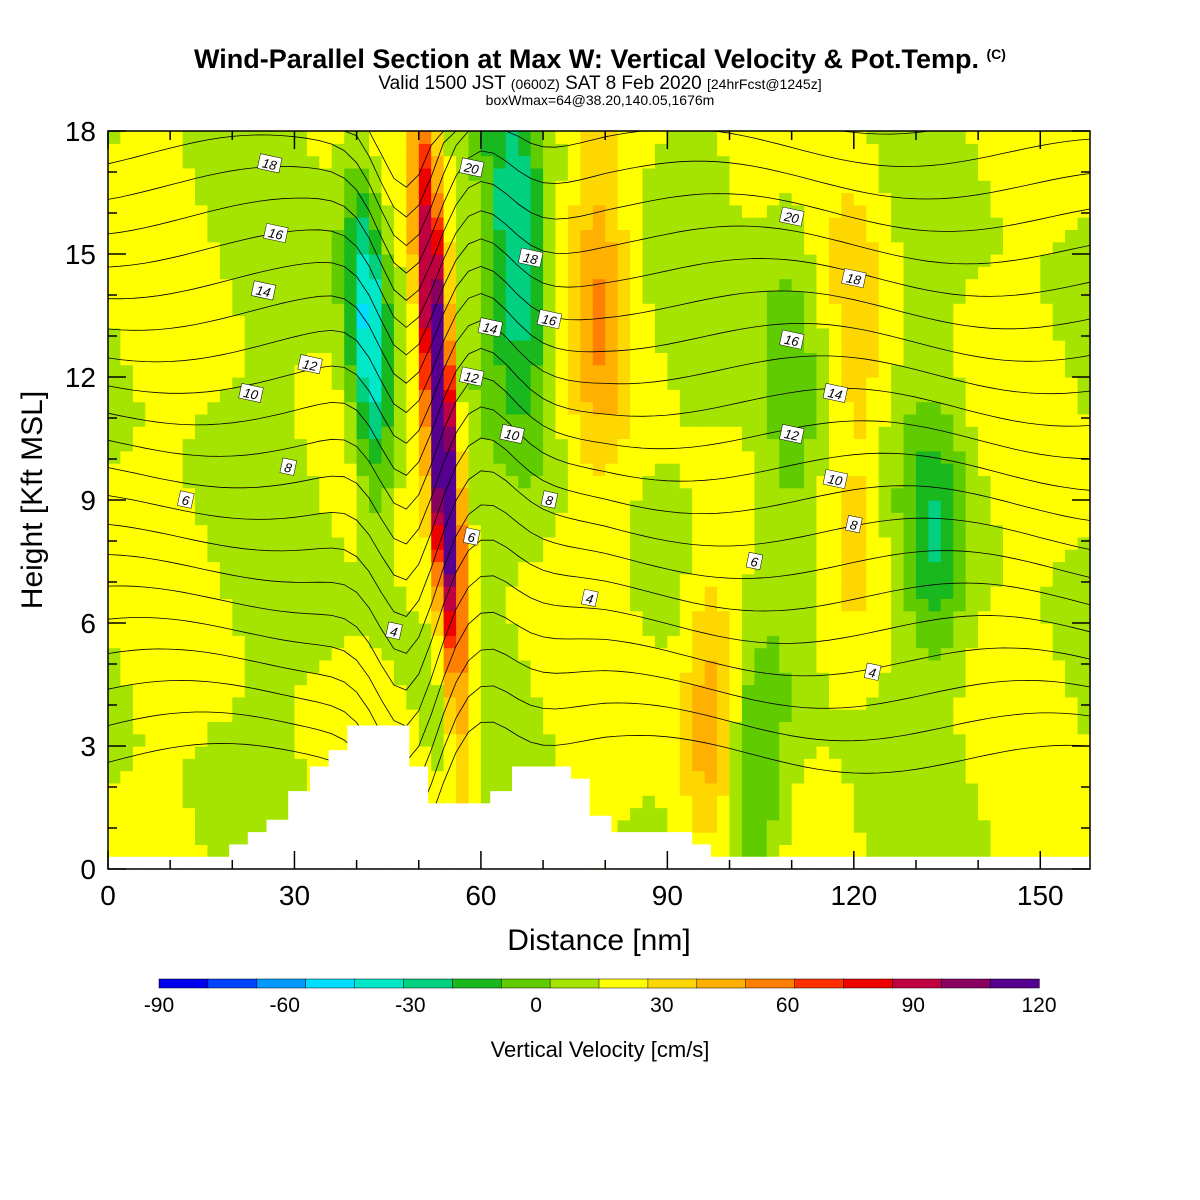  Describe the element at coordinates (792, 341) in the screenshot. I see `isentrope-label-text: 16` at that location.